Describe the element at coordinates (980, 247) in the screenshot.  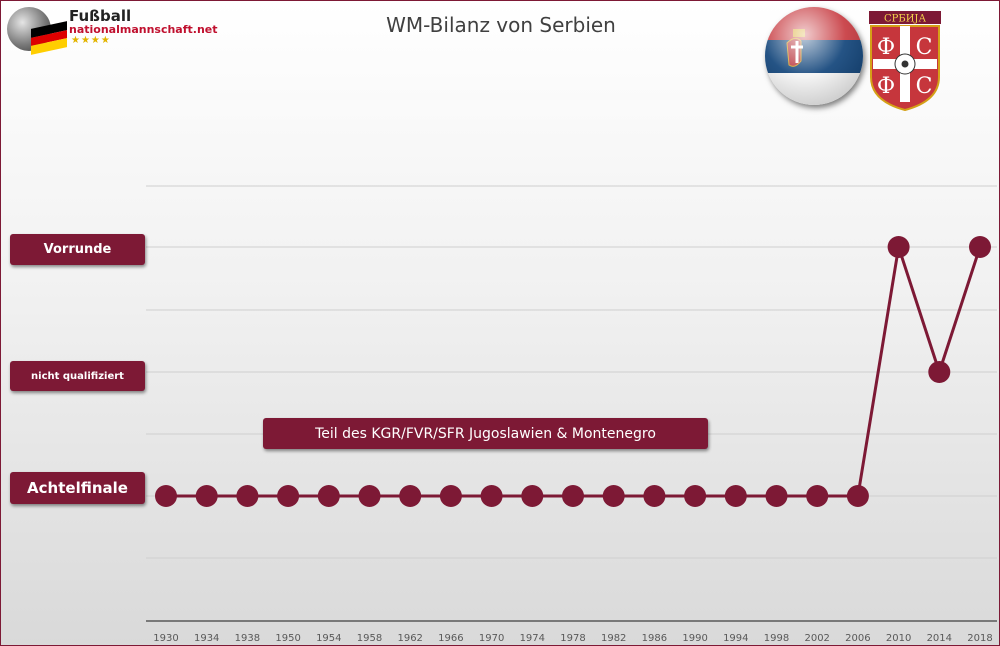
I see `data-point-2018` at that location.